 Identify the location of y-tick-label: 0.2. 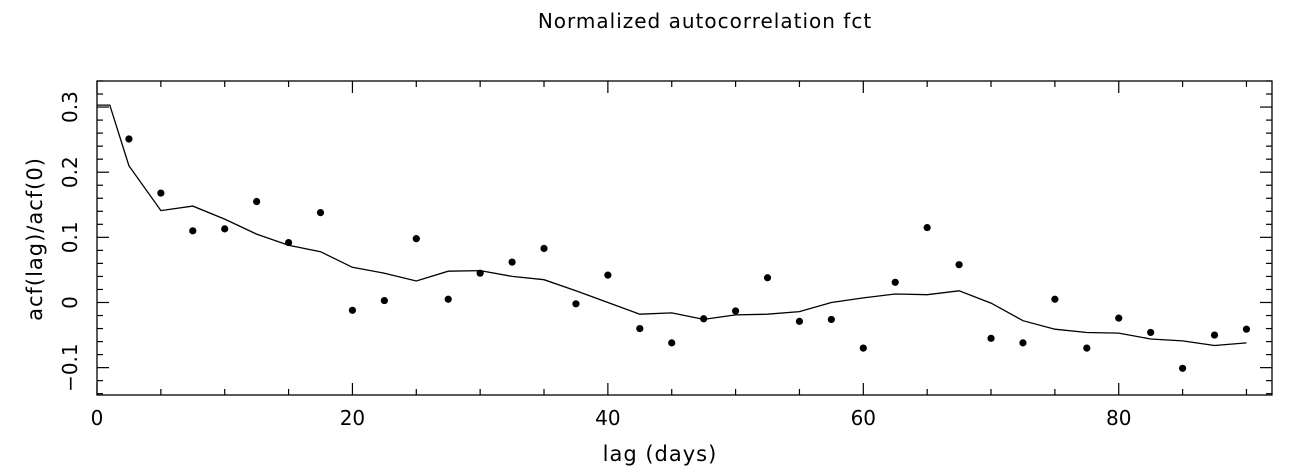
(70, 172).